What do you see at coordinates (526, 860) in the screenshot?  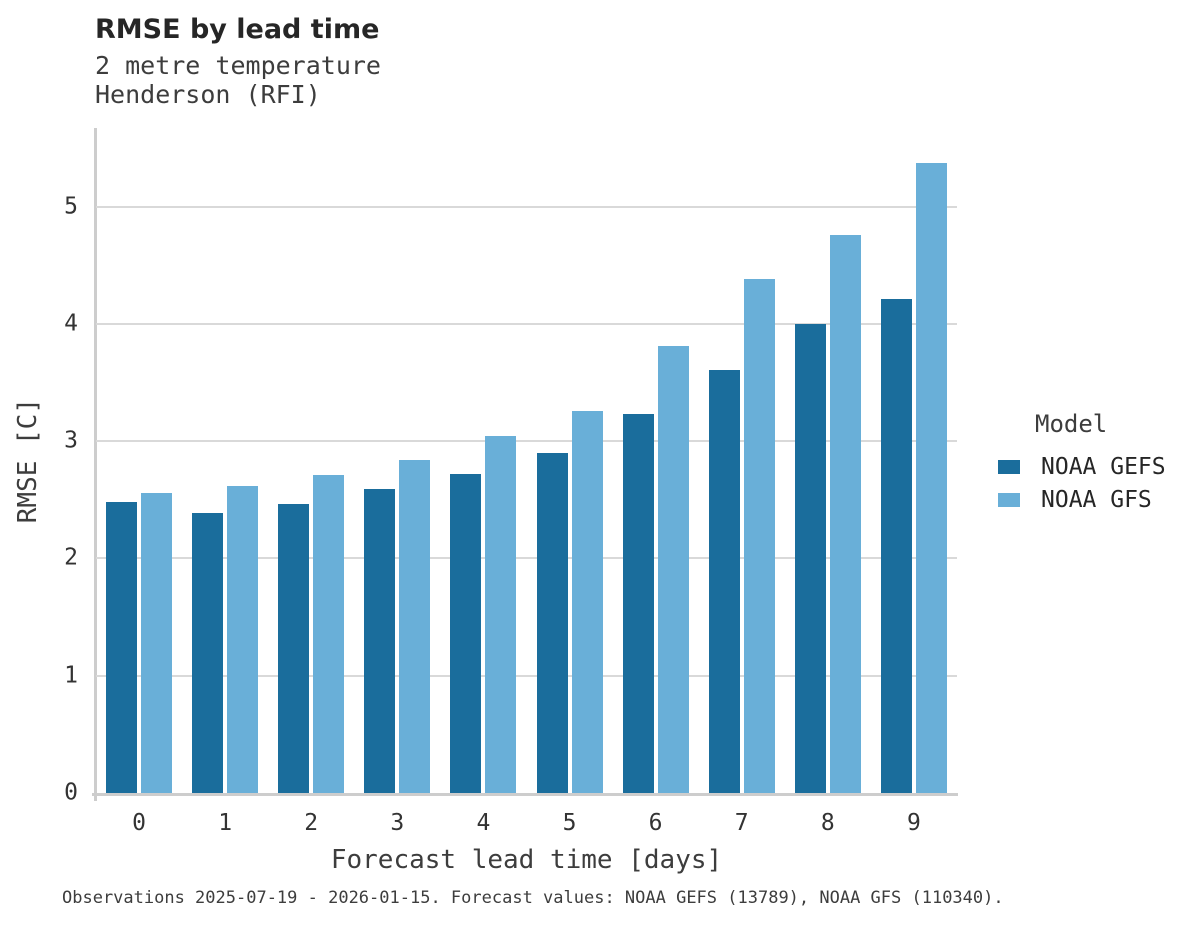 I see `x-axis-title: Forecast lead time [days]` at bounding box center [526, 860].